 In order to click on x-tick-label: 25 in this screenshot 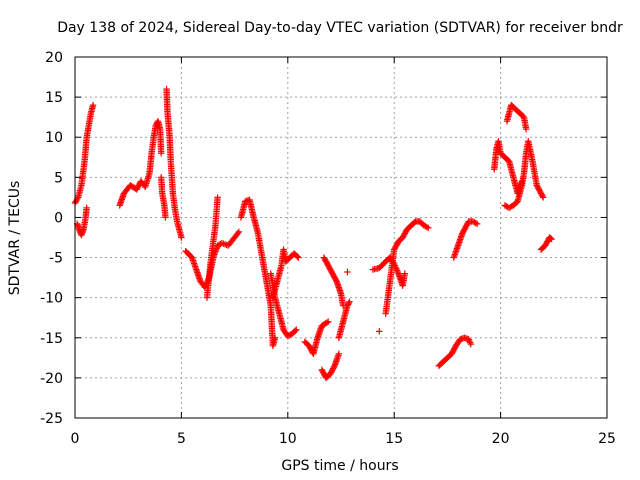, I will do `click(607, 439)`.